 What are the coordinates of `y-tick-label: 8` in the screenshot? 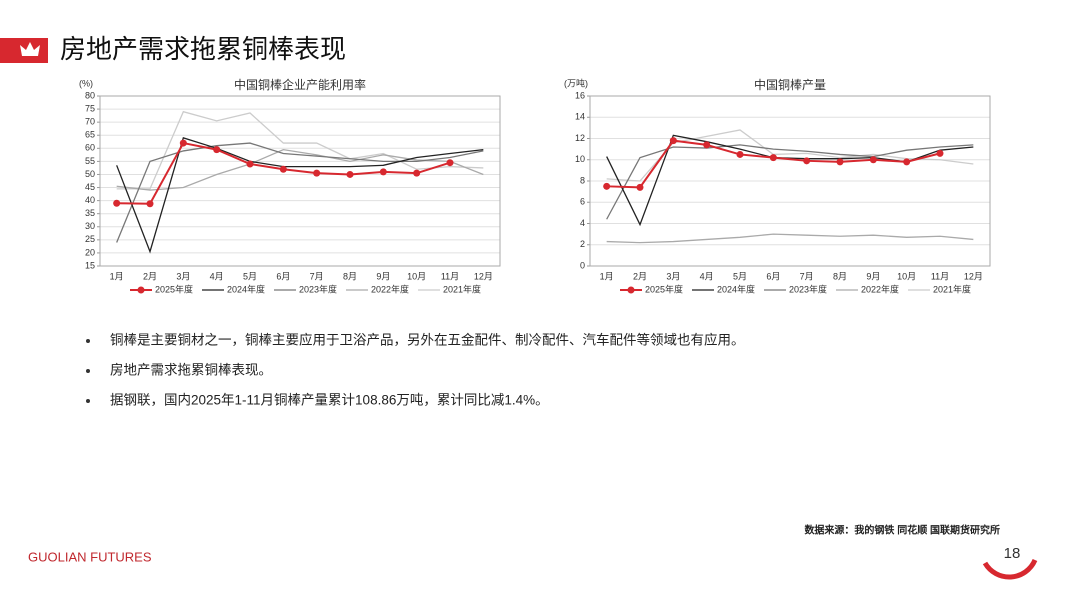 It's located at (582, 180).